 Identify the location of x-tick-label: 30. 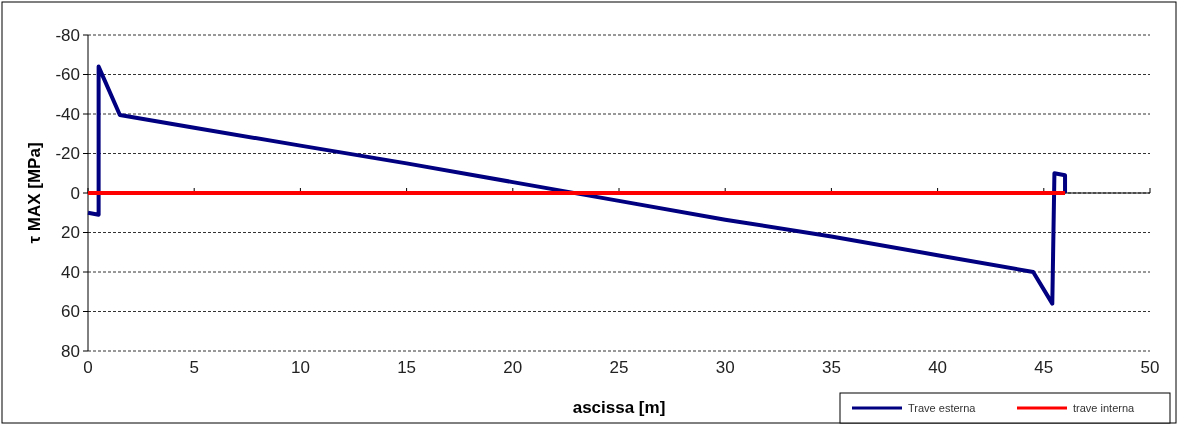
(725, 367).